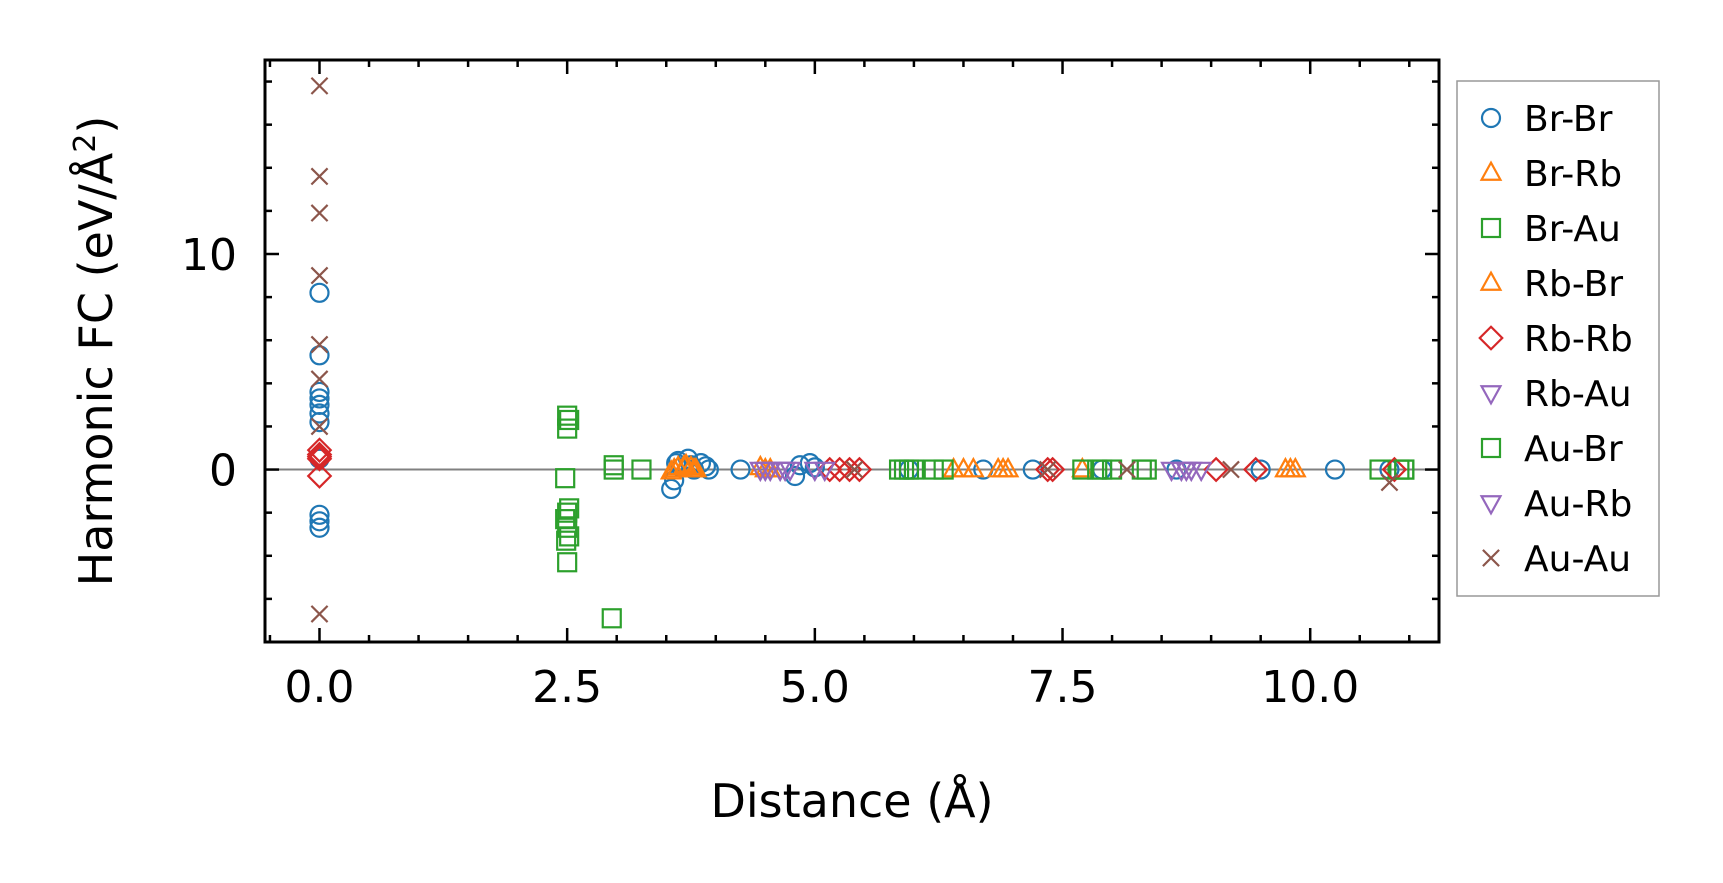  I want to click on legend-label: Rb-Au, so click(1578, 394).